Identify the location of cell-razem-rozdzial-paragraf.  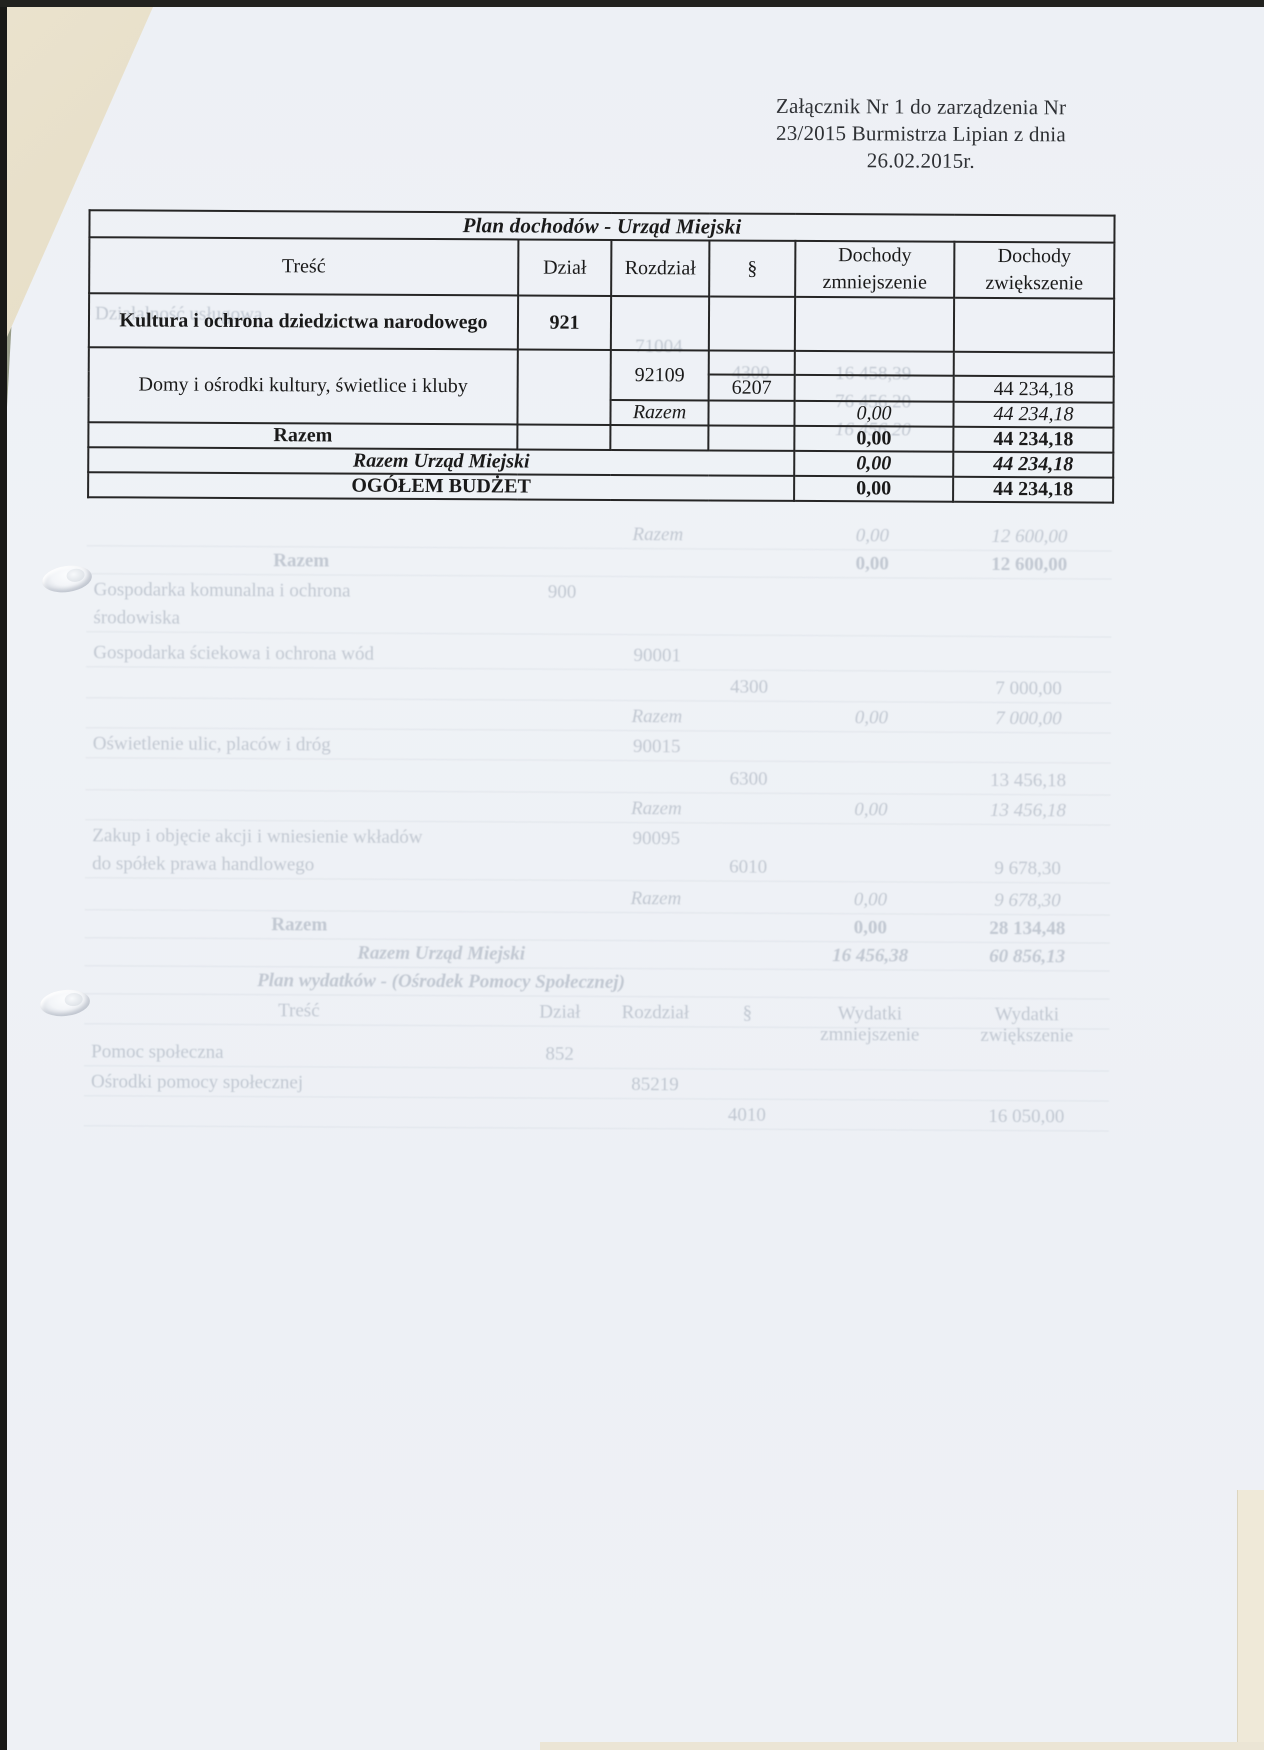
(751, 413).